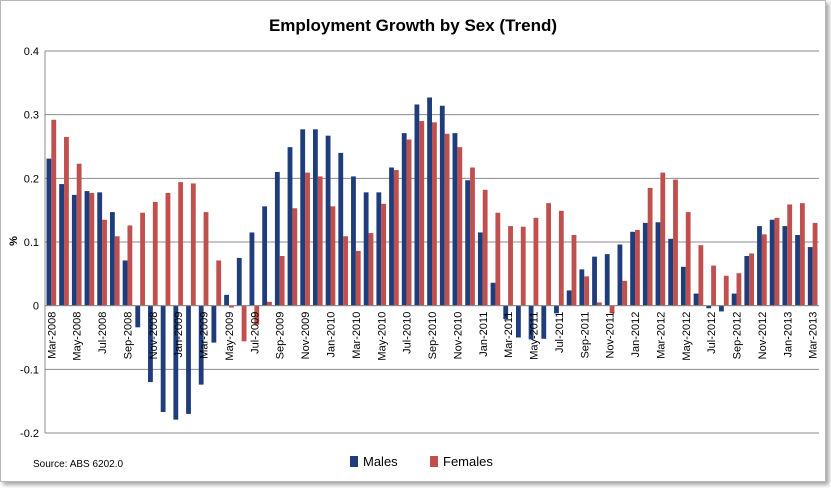  Describe the element at coordinates (380, 461) in the screenshot. I see `legend-label-males: Males` at that location.